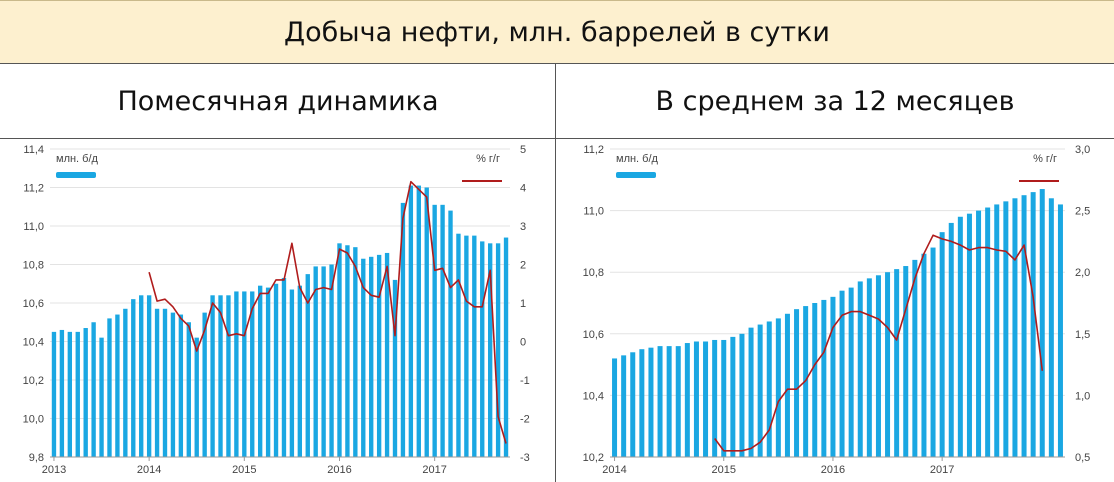 This screenshot has width=1114, height=482. I want to click on right-panel-title: В среднем за 12 месяцев, so click(835, 101).